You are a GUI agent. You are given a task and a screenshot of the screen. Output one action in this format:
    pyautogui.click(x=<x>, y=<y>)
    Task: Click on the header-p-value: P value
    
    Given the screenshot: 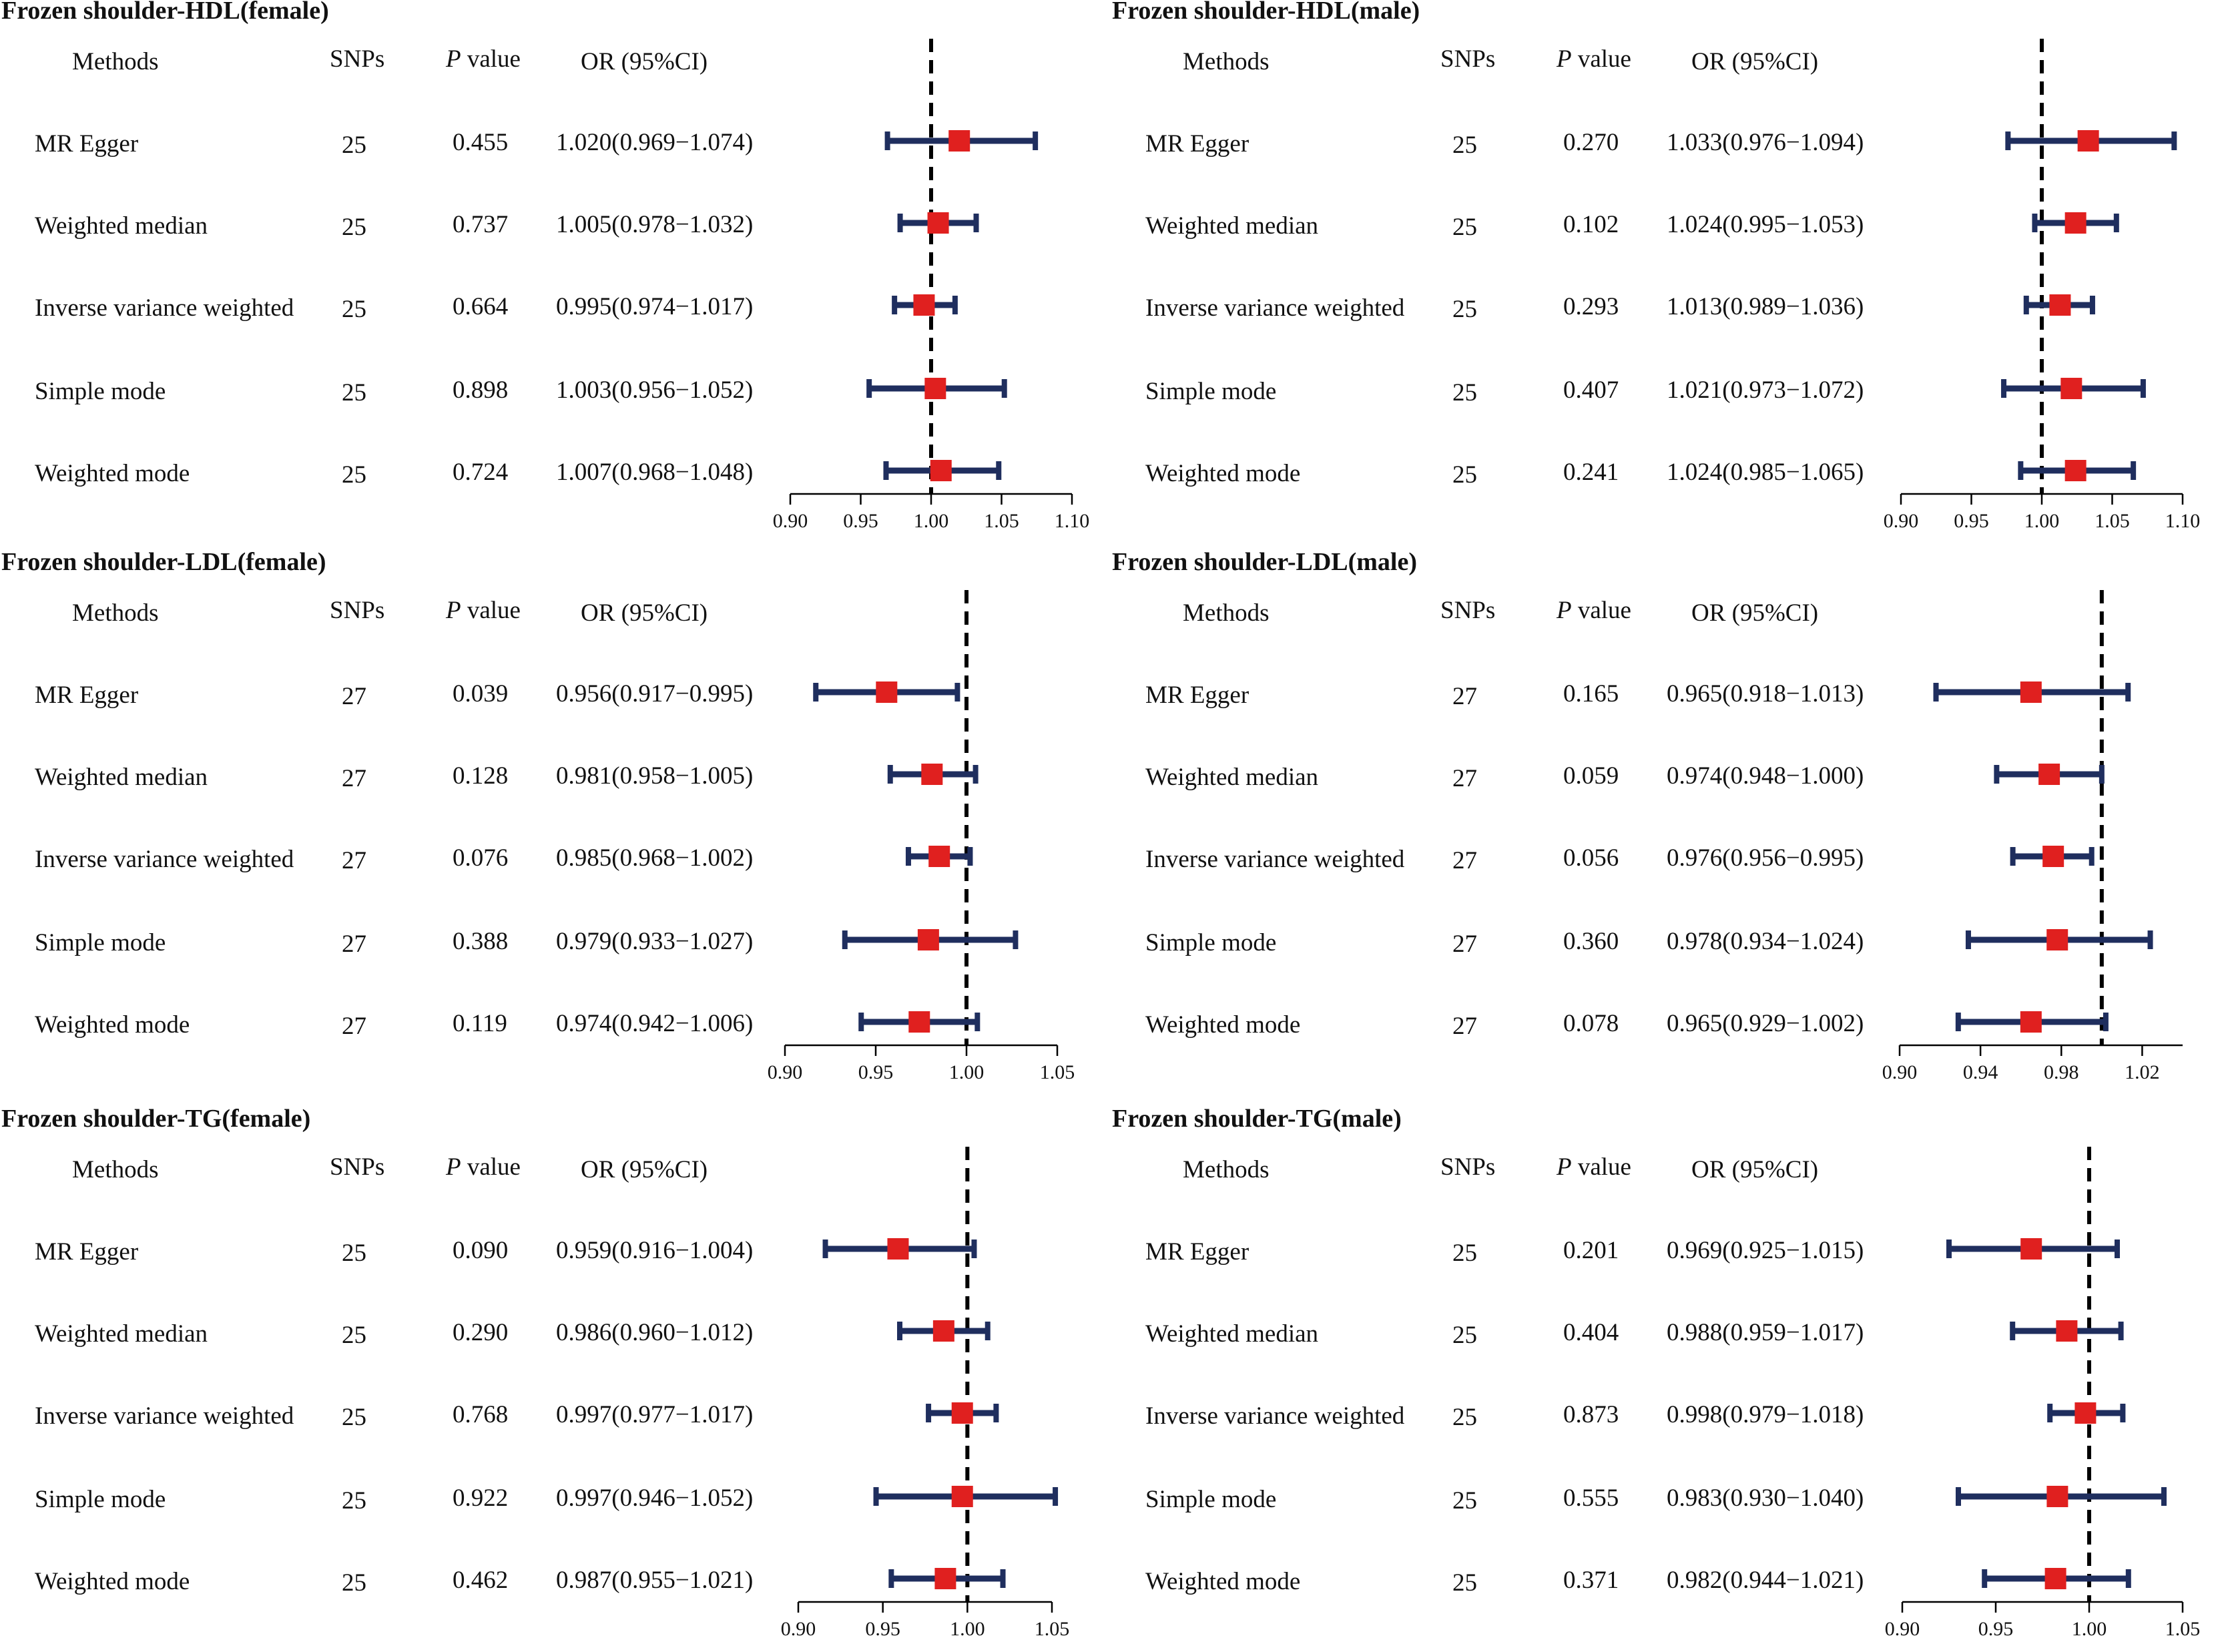 What is the action you would take?
    pyautogui.click(x=1594, y=610)
    